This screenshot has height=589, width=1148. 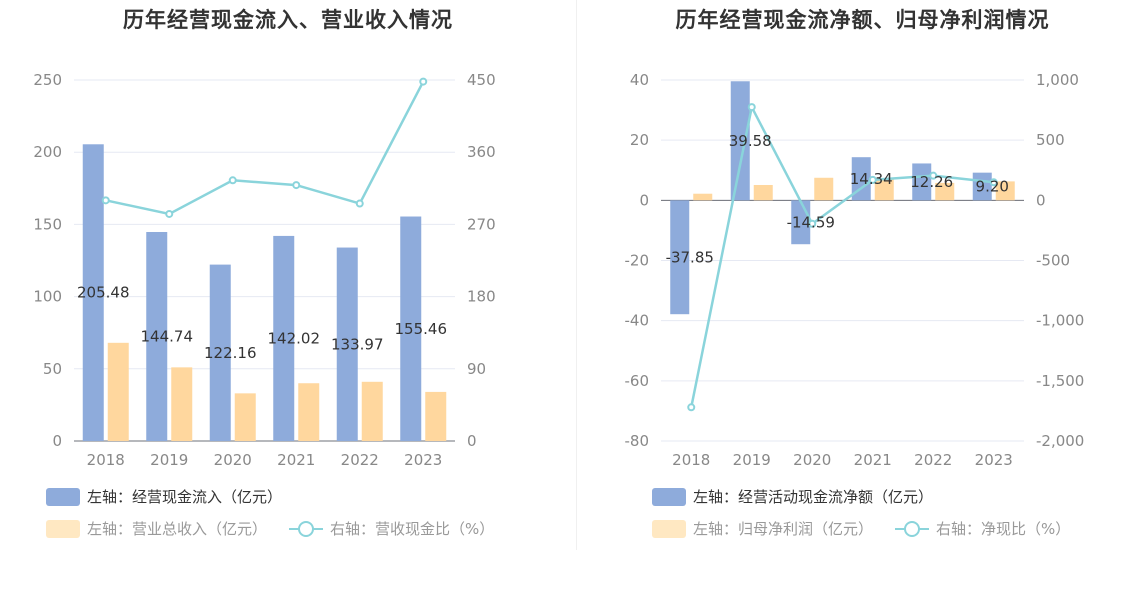 What do you see at coordinates (47, 297) in the screenshot?
I see `y-left-tick-label: 100` at bounding box center [47, 297].